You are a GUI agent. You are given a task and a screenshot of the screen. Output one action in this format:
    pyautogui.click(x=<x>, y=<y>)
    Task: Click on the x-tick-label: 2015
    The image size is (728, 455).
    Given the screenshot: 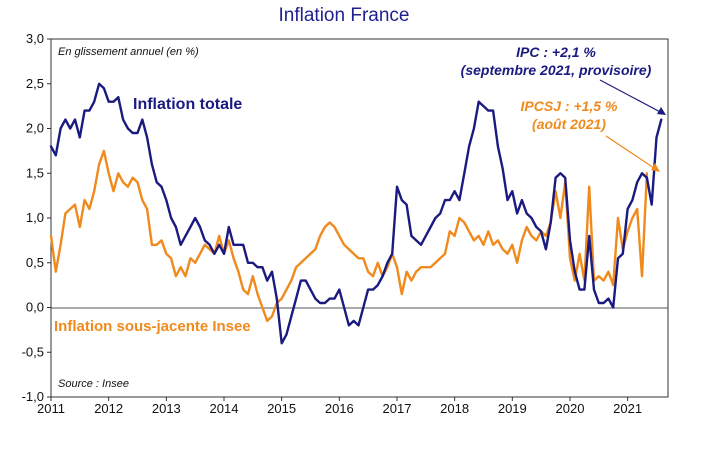 What is the action you would take?
    pyautogui.click(x=281, y=408)
    